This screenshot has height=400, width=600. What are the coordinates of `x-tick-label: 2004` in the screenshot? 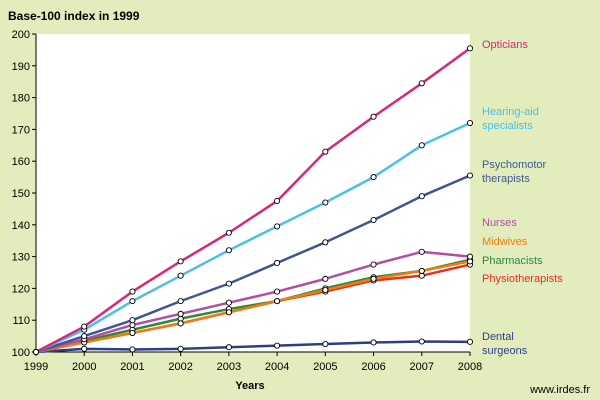 It's located at (277, 367).